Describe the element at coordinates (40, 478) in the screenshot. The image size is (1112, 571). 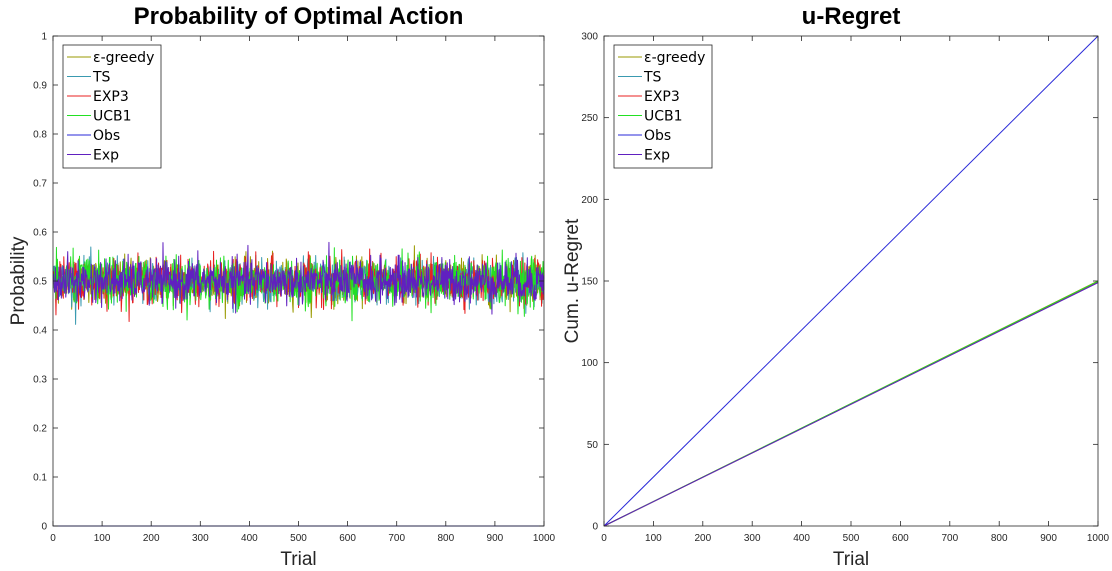
I see `y-tick-label: 0.1` at that location.